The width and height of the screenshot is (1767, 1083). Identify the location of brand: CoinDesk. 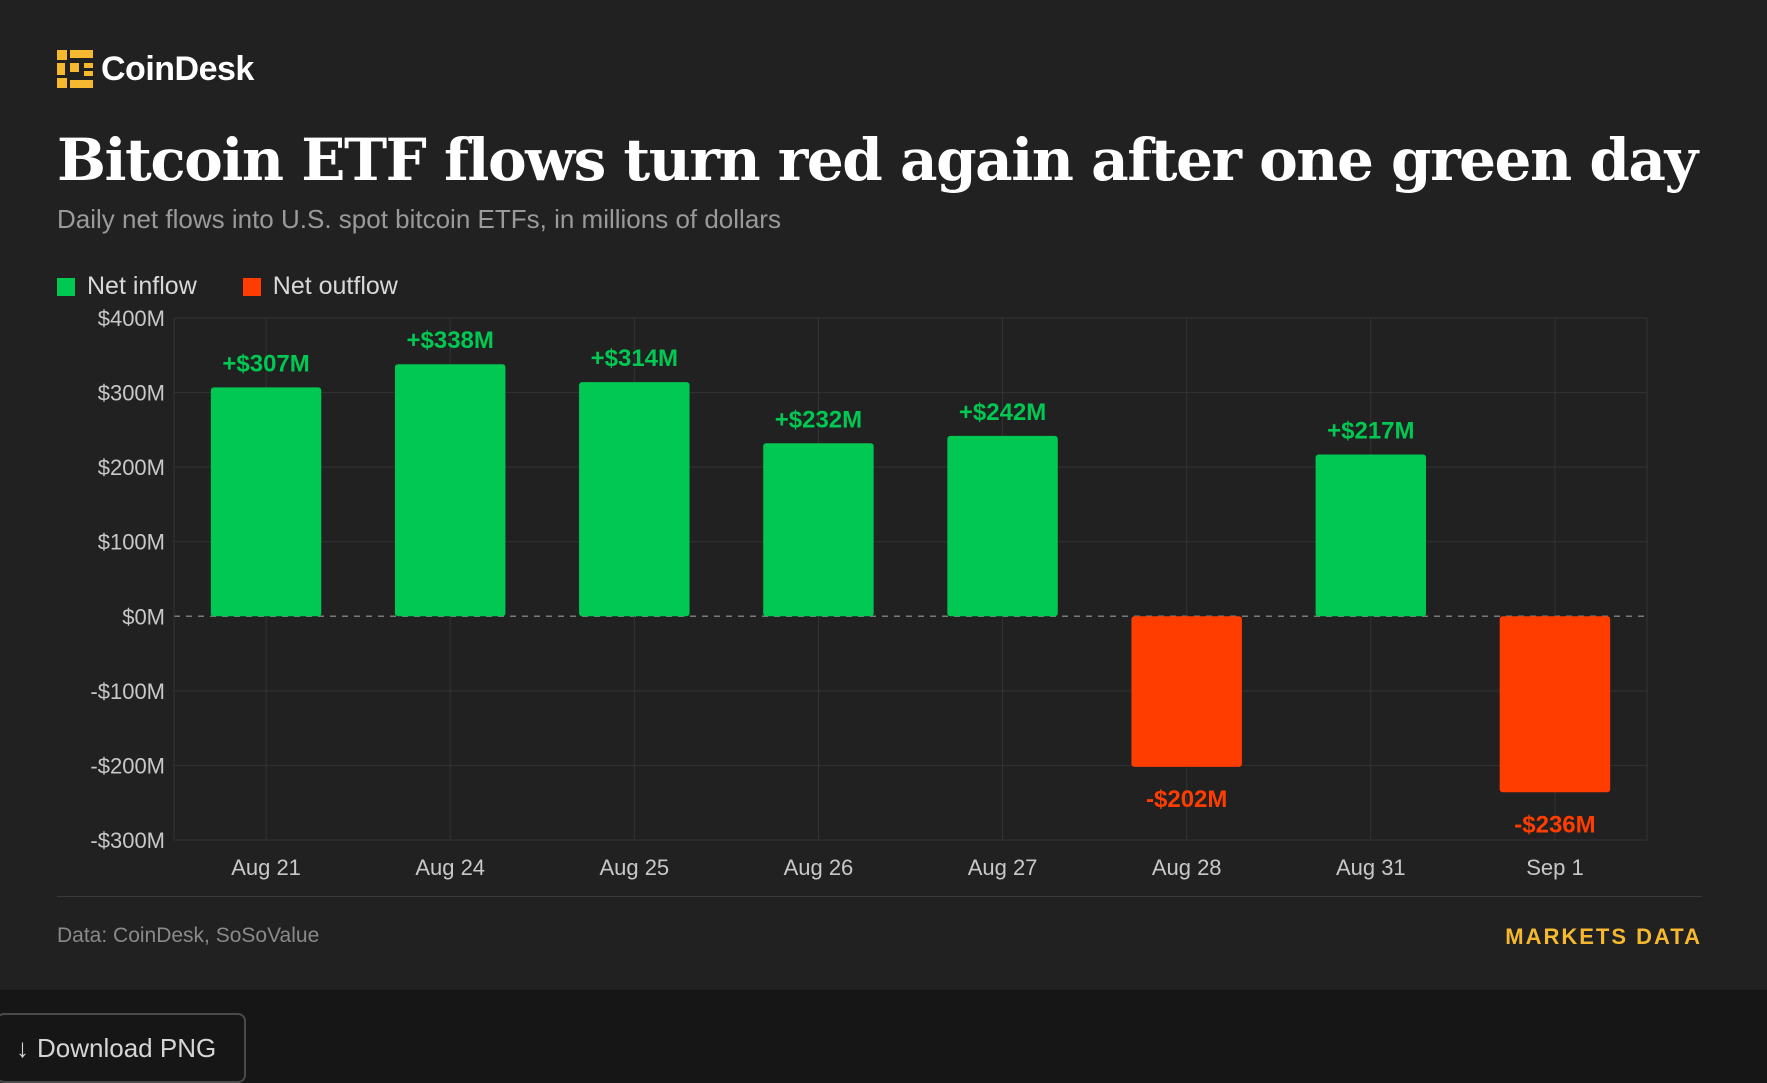
(155, 69).